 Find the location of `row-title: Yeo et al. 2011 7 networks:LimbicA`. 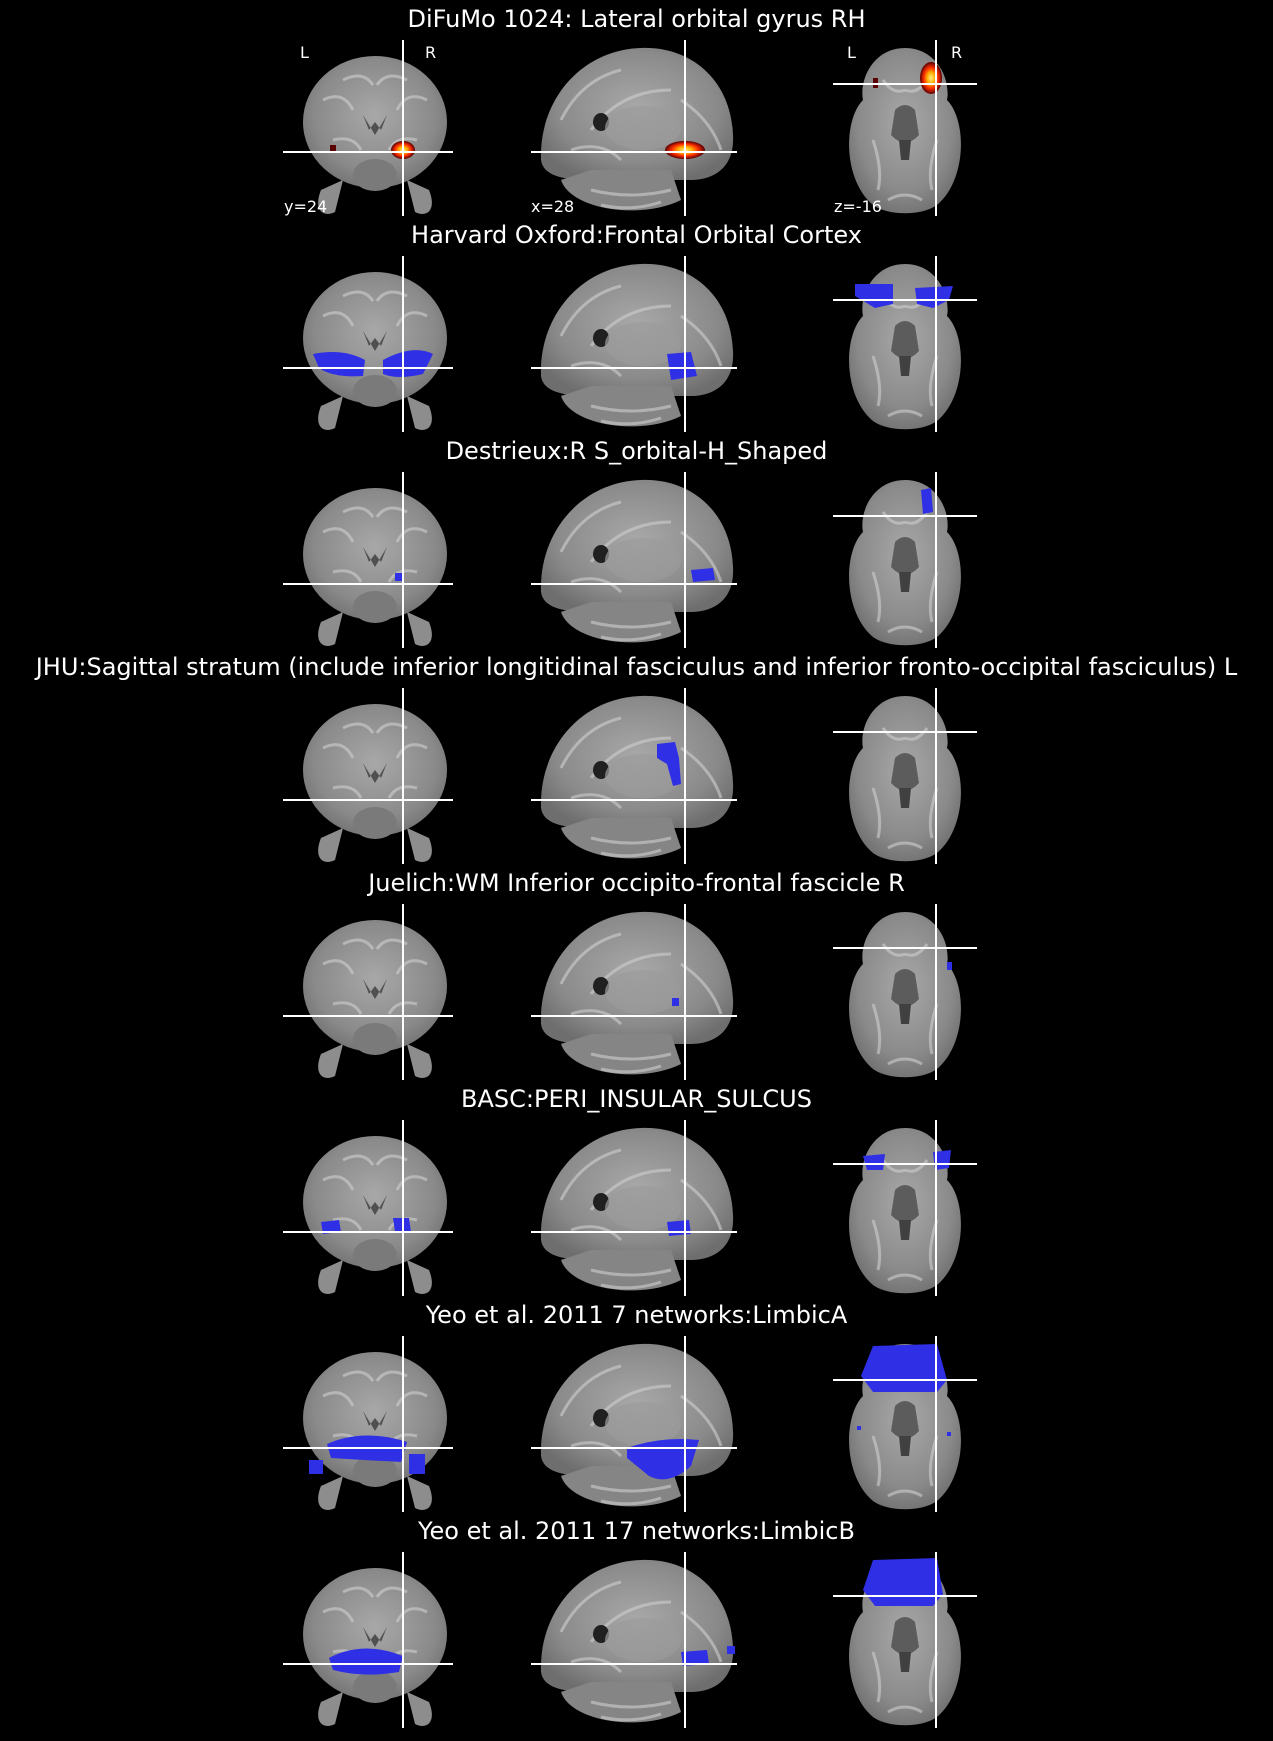

row-title: Yeo et al. 2011 7 networks:LimbicA is located at coordinates (636, 1315).